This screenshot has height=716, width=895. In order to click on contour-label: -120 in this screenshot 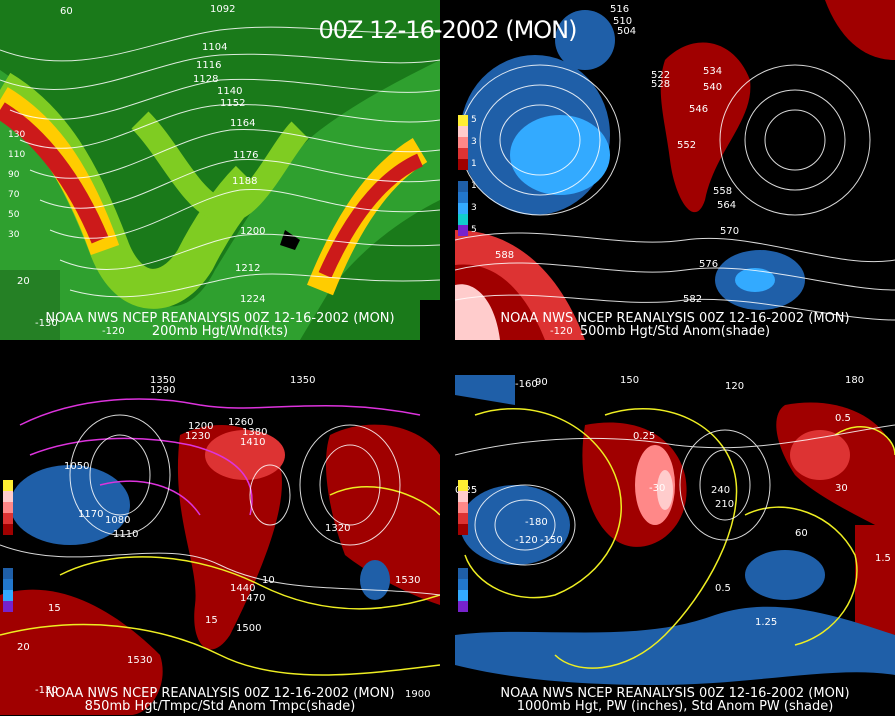, I will do `click(526, 540)`.